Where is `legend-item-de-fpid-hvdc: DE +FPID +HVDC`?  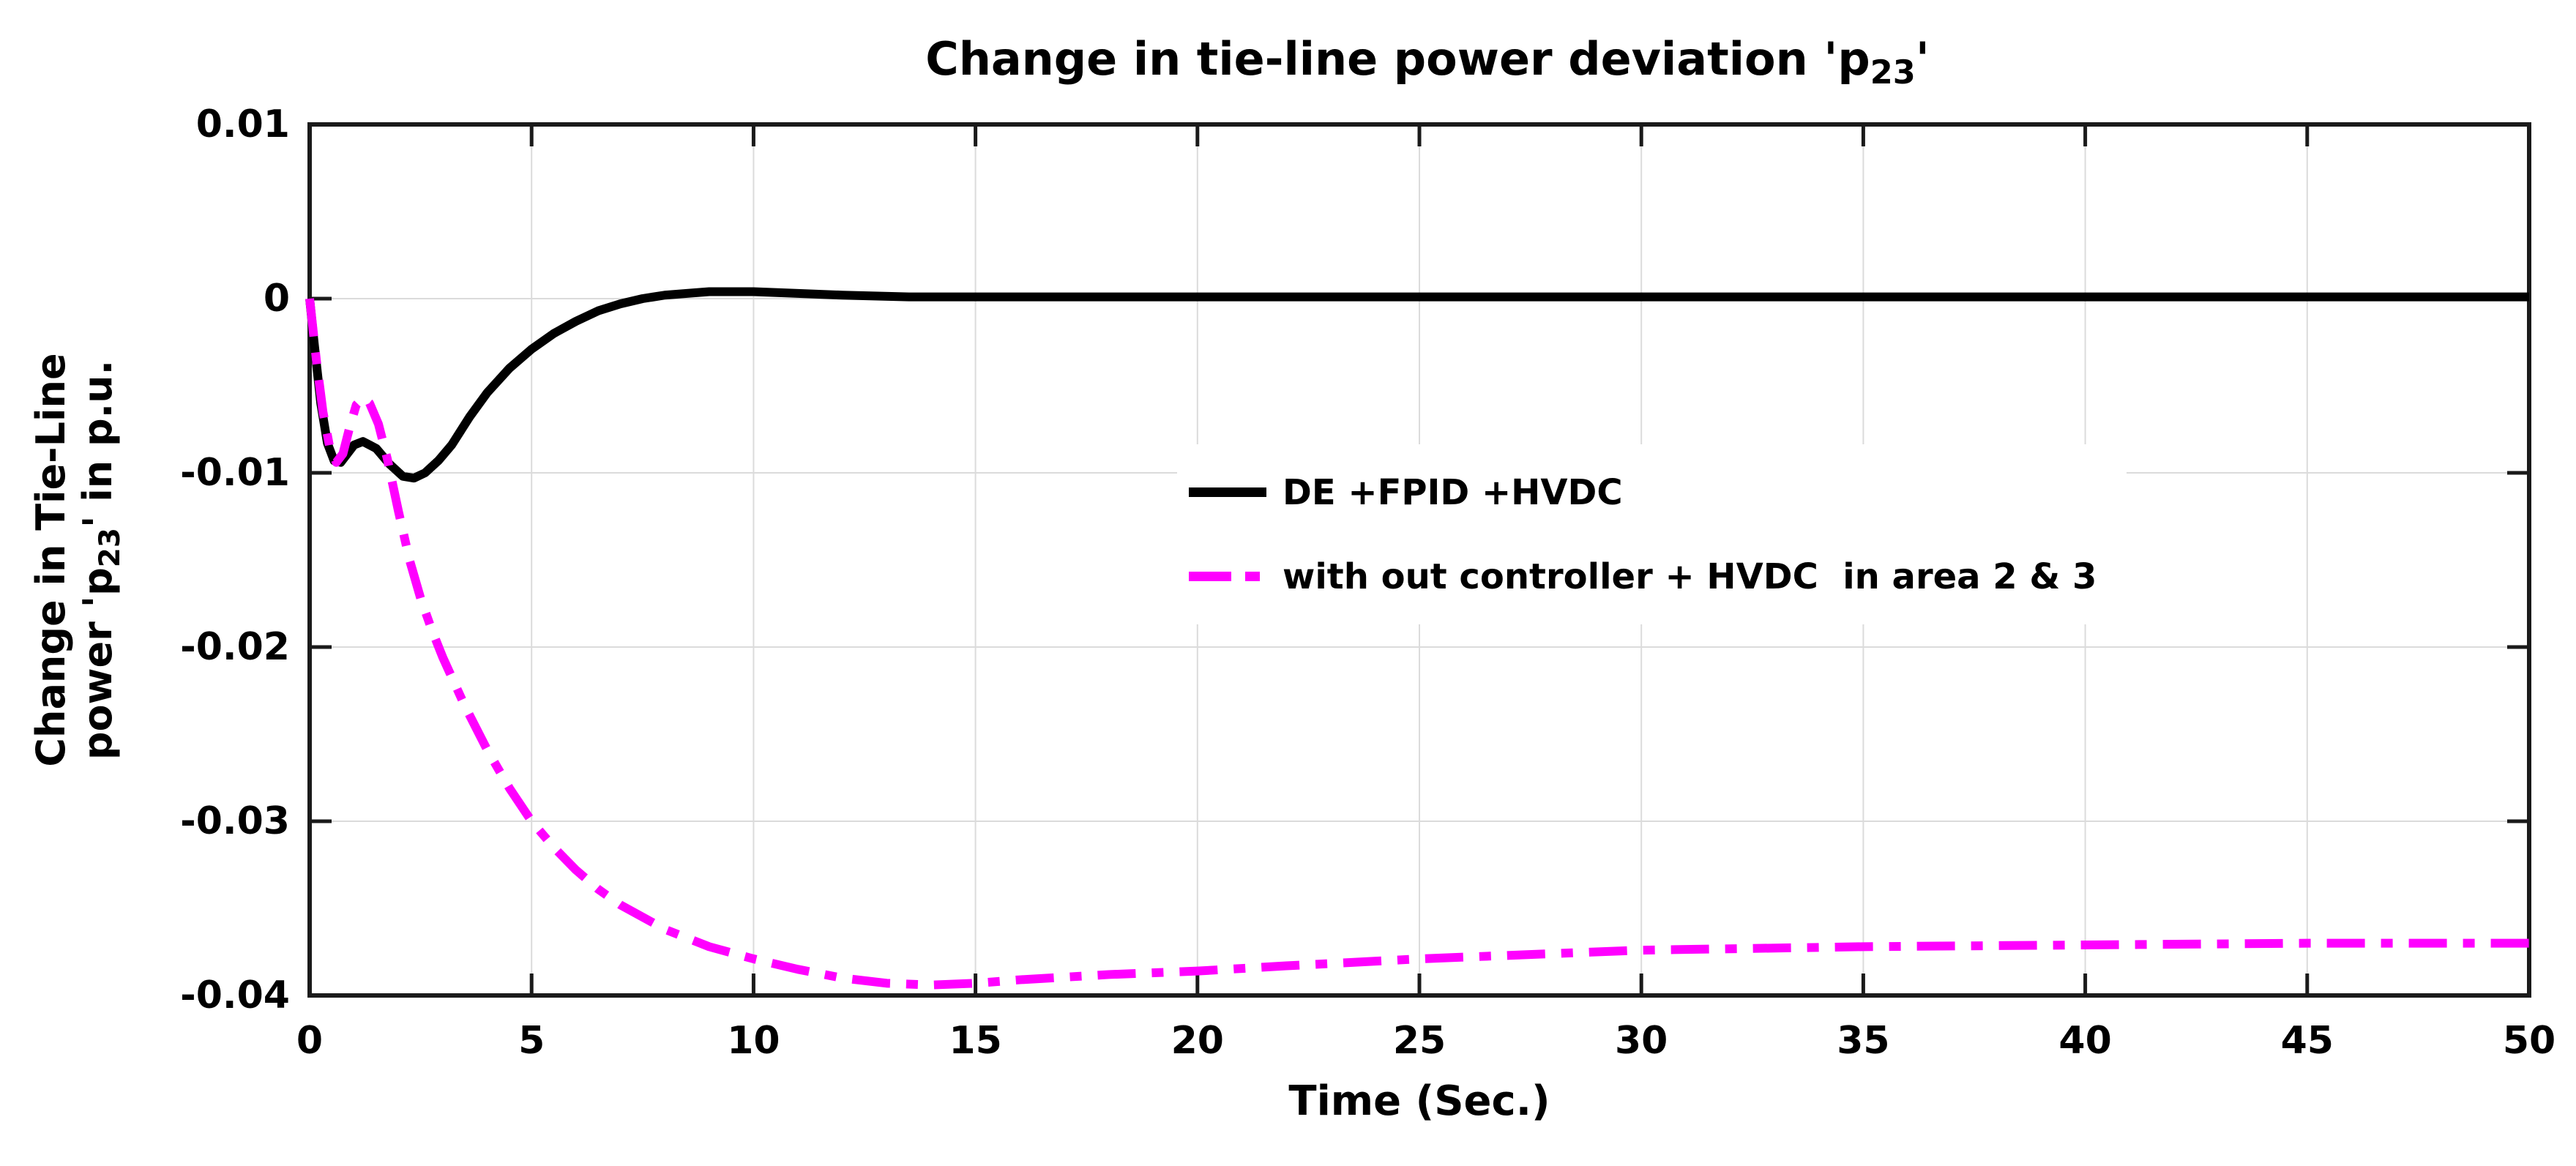 legend-item-de-fpid-hvdc: DE +FPID +HVDC is located at coordinates (1652, 492).